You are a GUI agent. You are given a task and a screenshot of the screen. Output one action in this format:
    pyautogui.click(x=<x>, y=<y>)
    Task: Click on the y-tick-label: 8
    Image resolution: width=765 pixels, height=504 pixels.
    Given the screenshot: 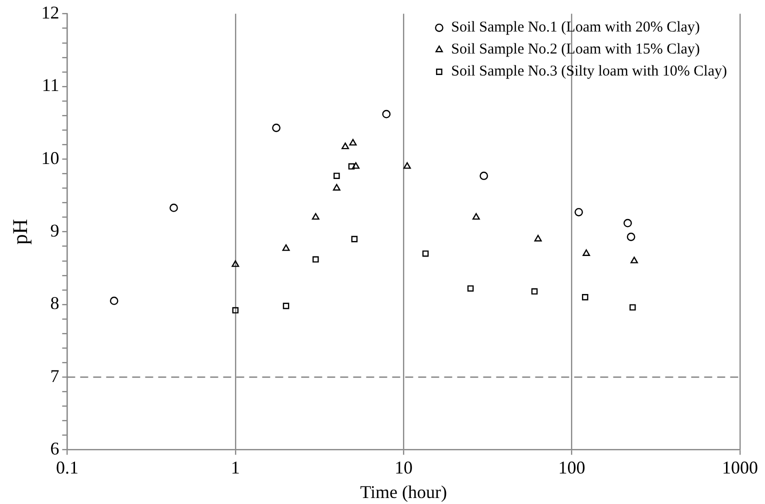 What is the action you would take?
    pyautogui.click(x=55, y=303)
    